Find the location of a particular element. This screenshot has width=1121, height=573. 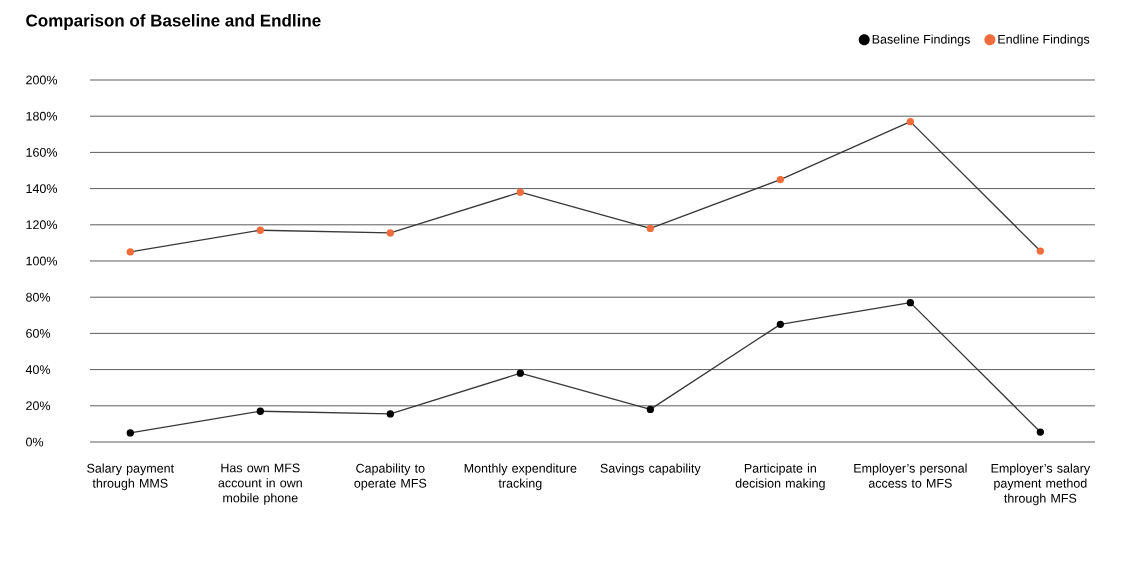

y-tick-label: 140% is located at coordinates (42, 189).